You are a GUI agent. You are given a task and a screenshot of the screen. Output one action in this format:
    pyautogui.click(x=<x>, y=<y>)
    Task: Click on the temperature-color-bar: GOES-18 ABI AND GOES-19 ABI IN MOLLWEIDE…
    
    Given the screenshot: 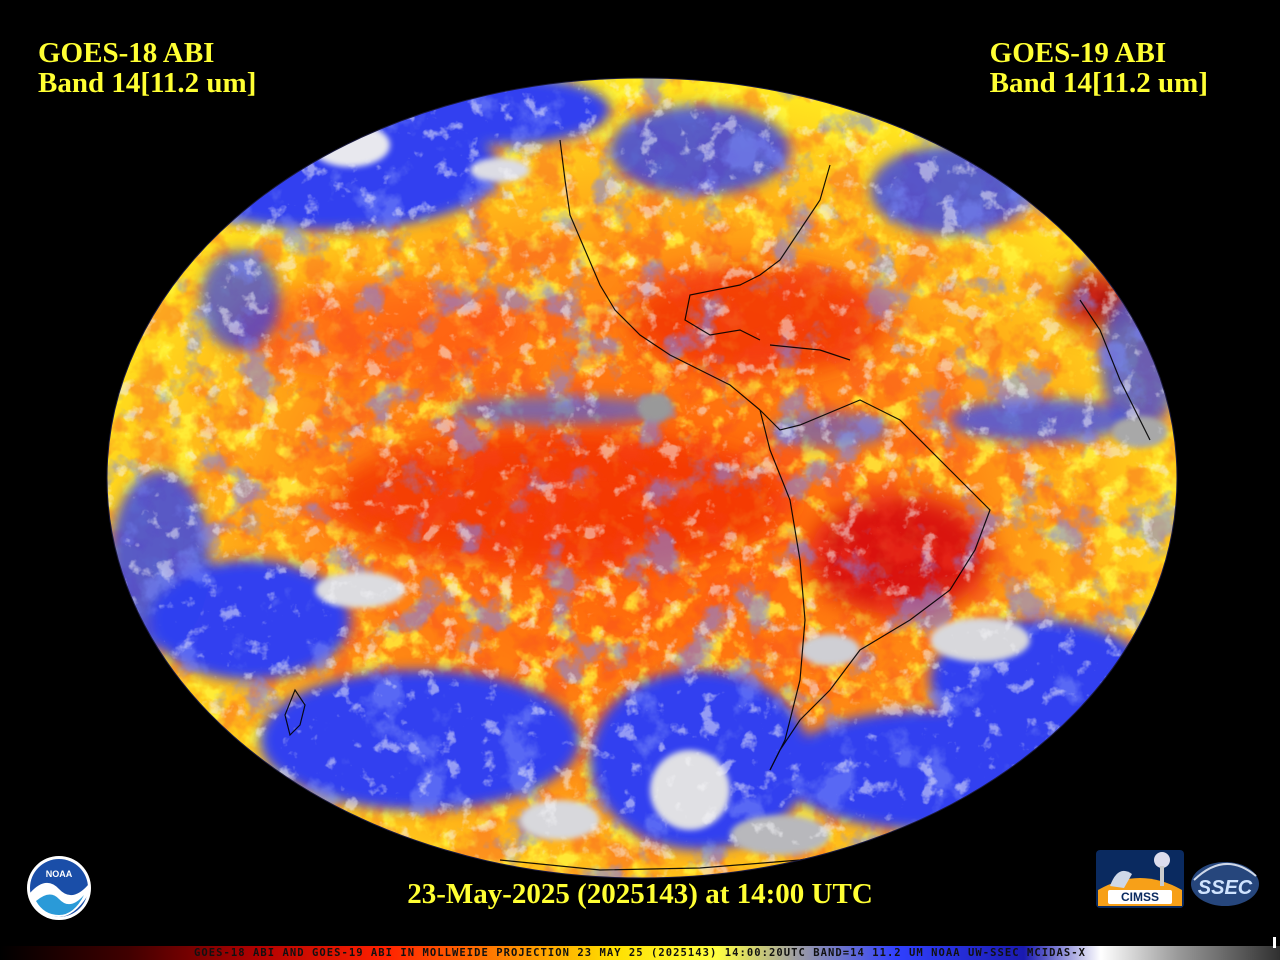 What is the action you would take?
    pyautogui.click(x=640, y=953)
    